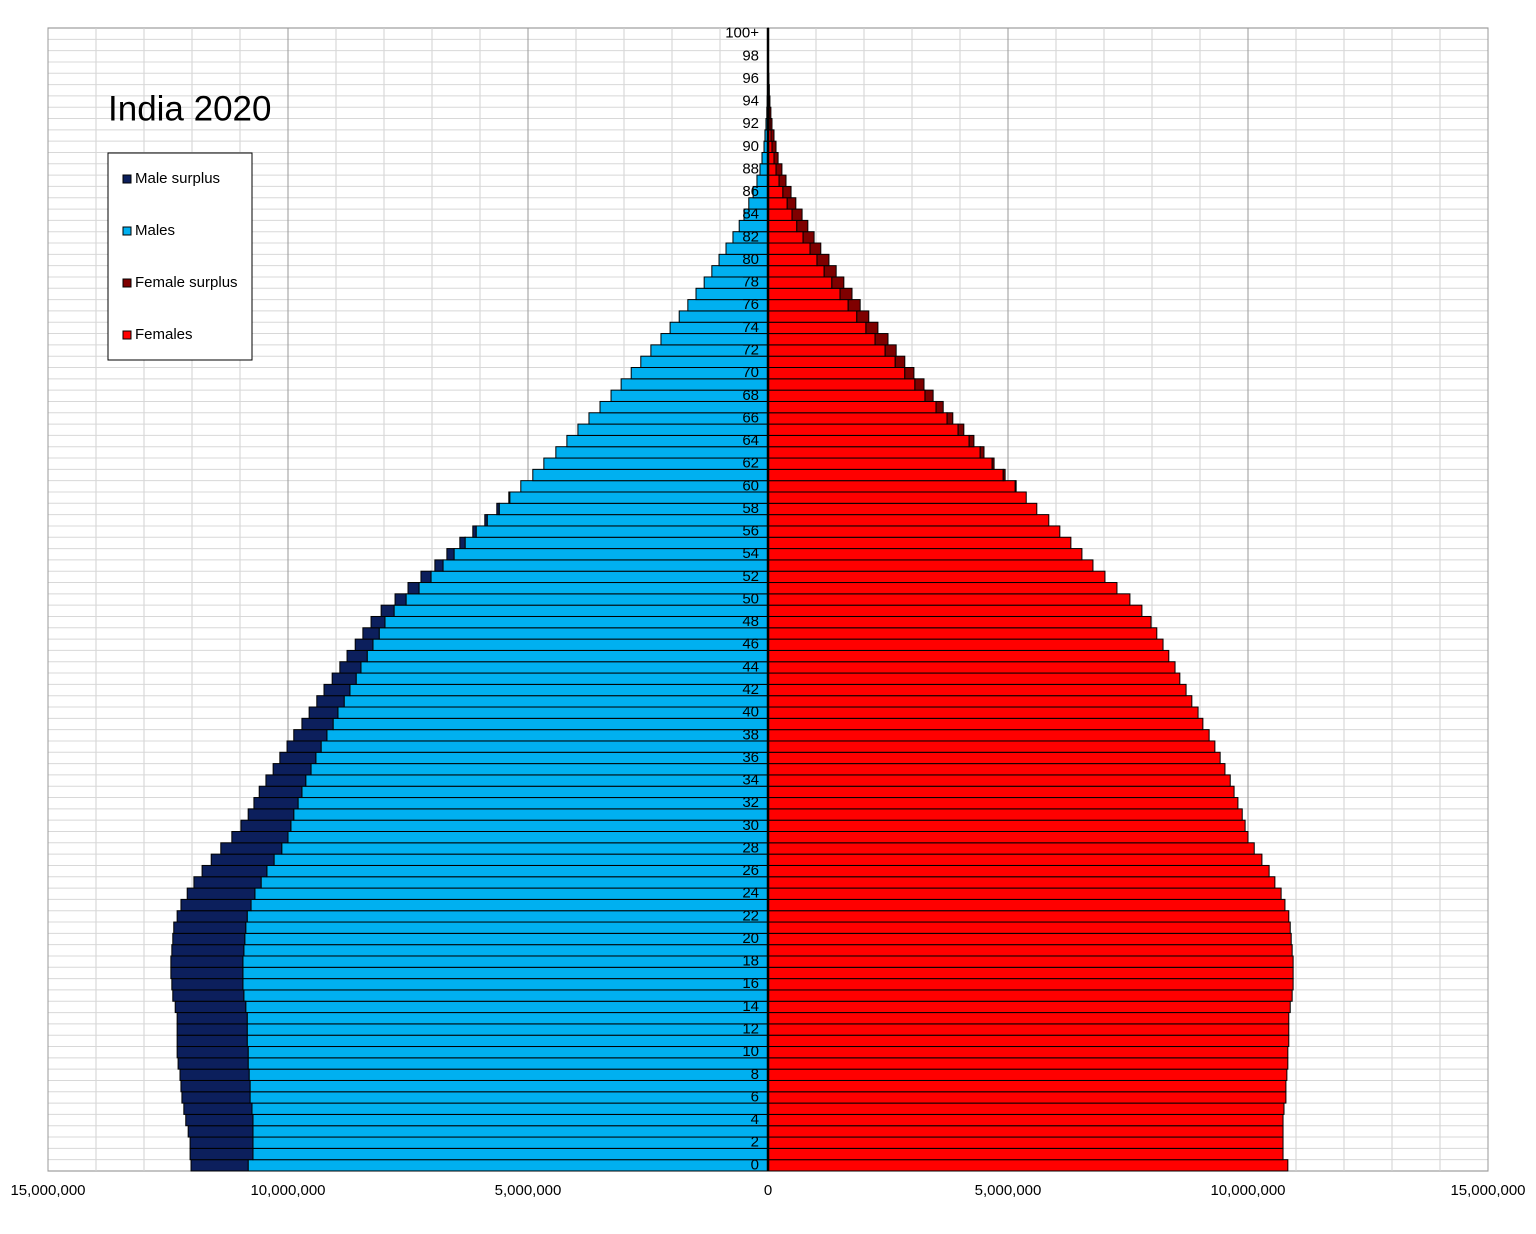  What do you see at coordinates (750, 282) in the screenshot?
I see `y-tick-label: 78` at bounding box center [750, 282].